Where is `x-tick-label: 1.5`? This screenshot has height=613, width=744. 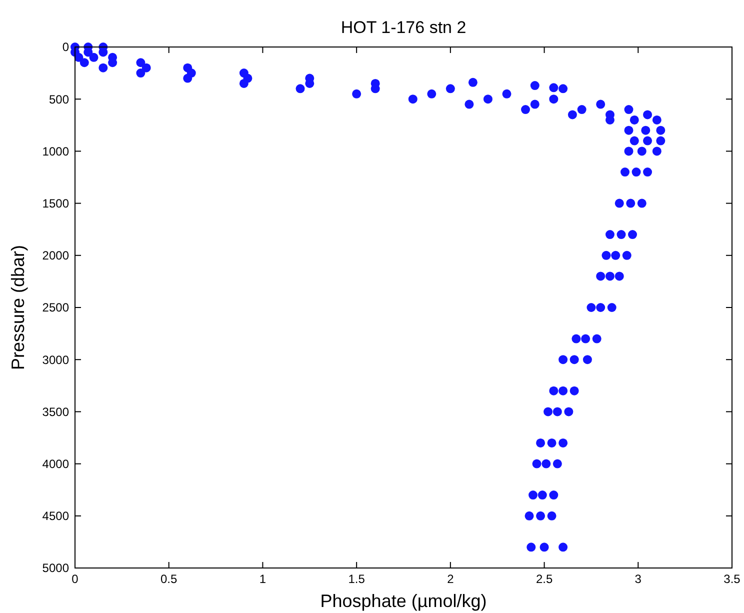
x-tick-label: 1.5 is located at coordinates (357, 579).